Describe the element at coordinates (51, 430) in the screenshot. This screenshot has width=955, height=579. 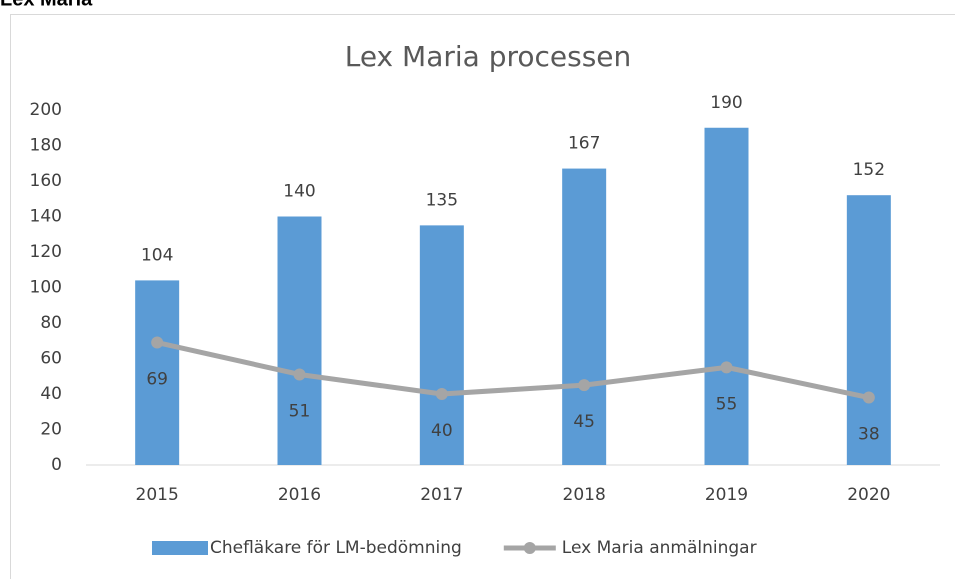
I see `y-tick-label: 20` at that location.